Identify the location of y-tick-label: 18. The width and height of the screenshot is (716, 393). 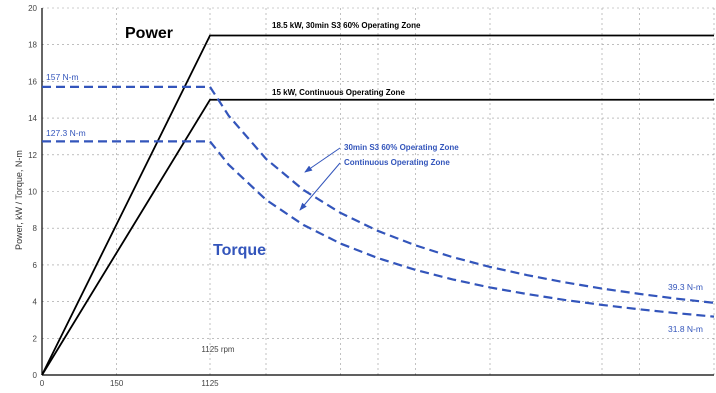
(32, 45).